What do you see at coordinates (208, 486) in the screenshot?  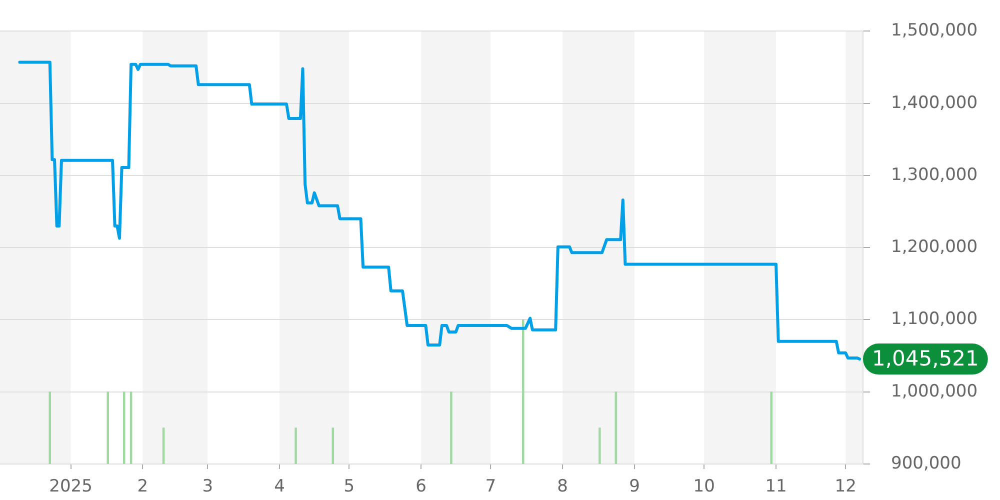 I see `x-tick-label: 3` at bounding box center [208, 486].